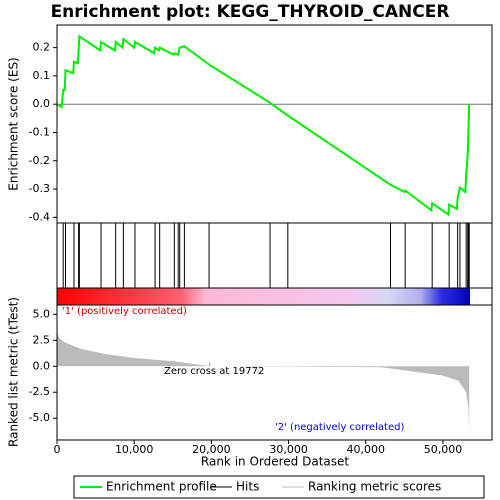 This screenshot has width=500, height=500. What do you see at coordinates (443, 449) in the screenshot?
I see `x-tick-label: 50,000` at bounding box center [443, 449].